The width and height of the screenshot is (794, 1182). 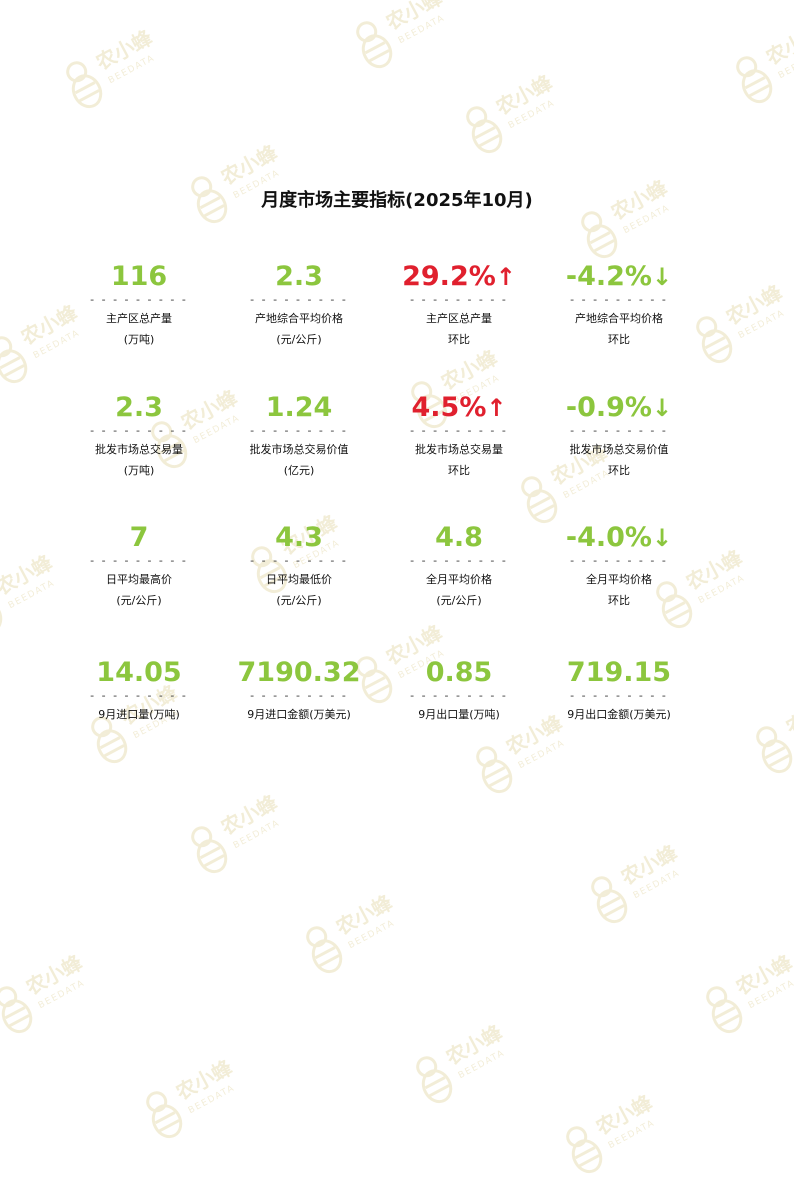 I want to click on kpi-daily-avg-high: 7 - - - - - - - - - 日平均最高价 (元/公斤), so click(x=139, y=566).